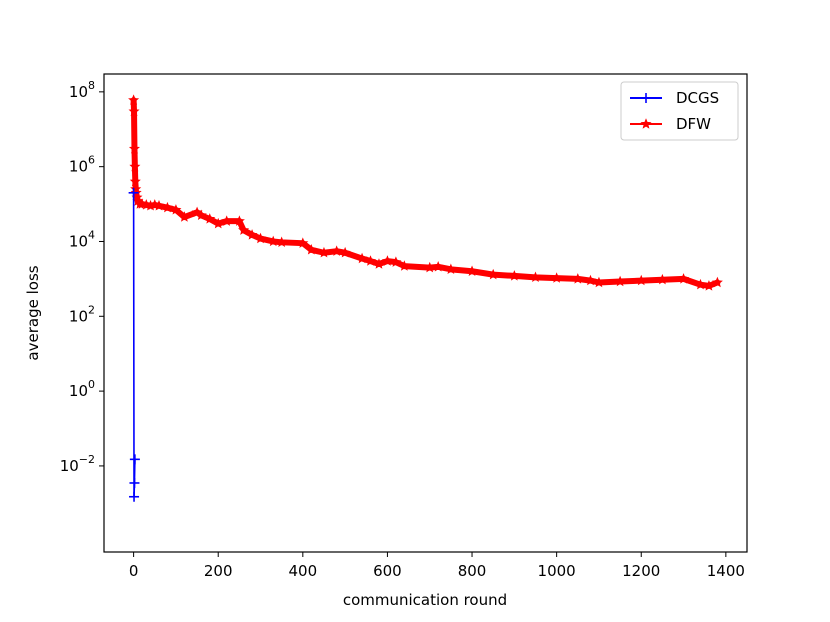 This screenshot has width=830, height=622. I want to click on y-tick-label: 10⁰, so click(82, 389).